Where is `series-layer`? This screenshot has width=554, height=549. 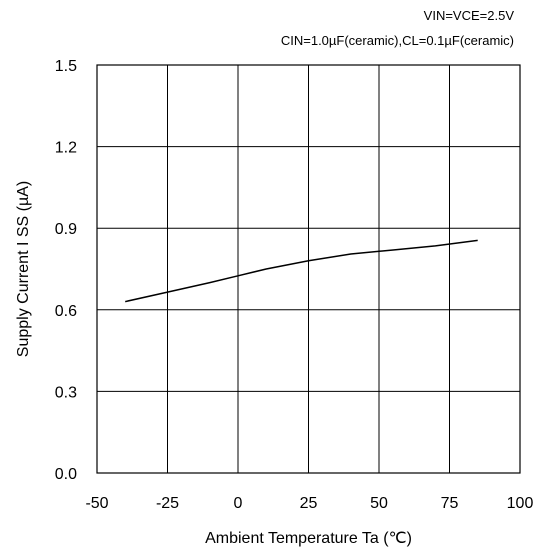 series-layer is located at coordinates (301, 271).